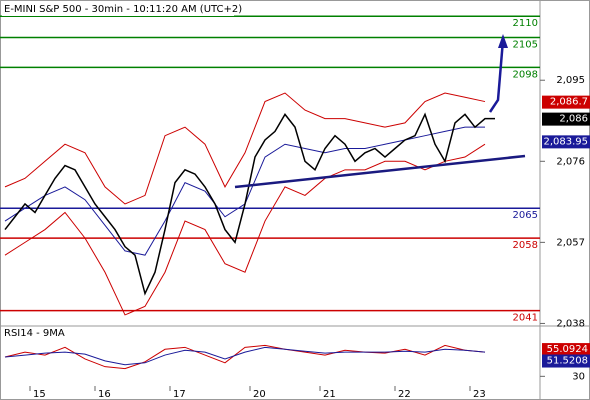  Describe the element at coordinates (573, 119) in the screenshot. I see `price-tag-label: 2,086` at that location.